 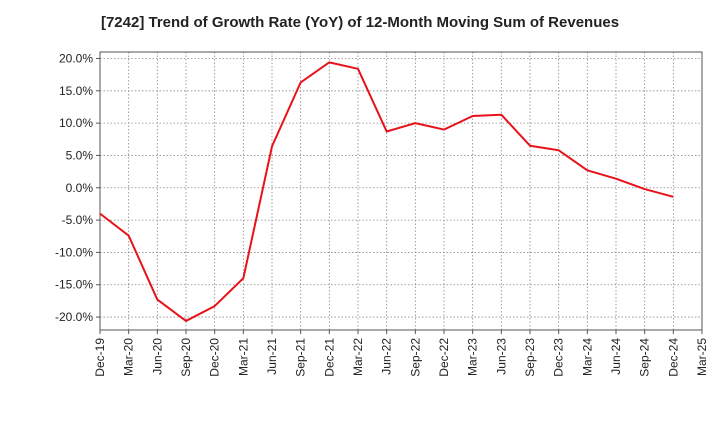 I want to click on x-tick-label: Mar-24, so click(x=587, y=357).